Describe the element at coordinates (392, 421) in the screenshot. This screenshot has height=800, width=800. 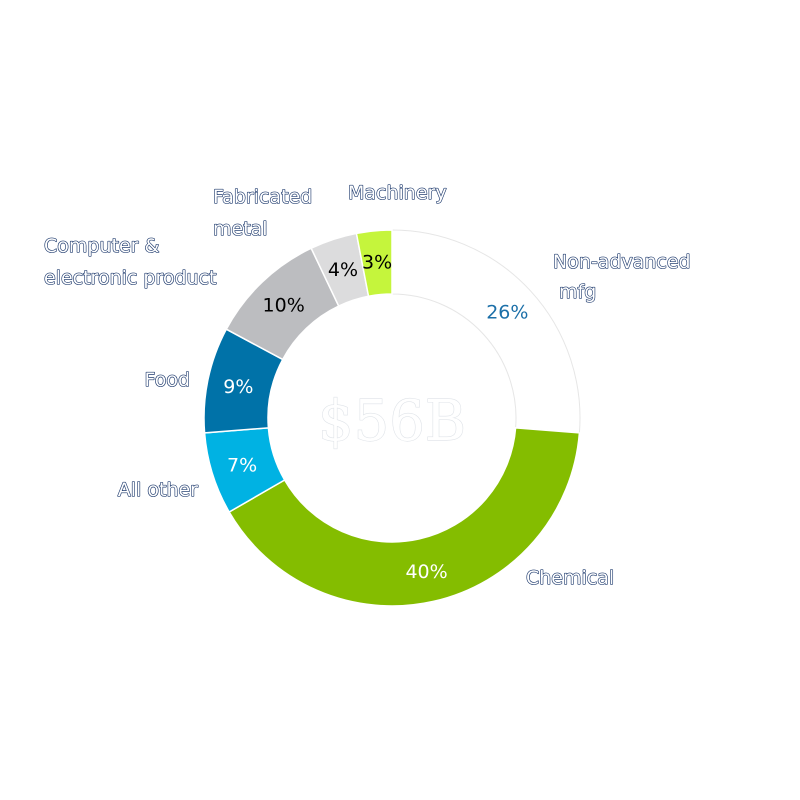
I see `center-total-label: $56B` at that location.